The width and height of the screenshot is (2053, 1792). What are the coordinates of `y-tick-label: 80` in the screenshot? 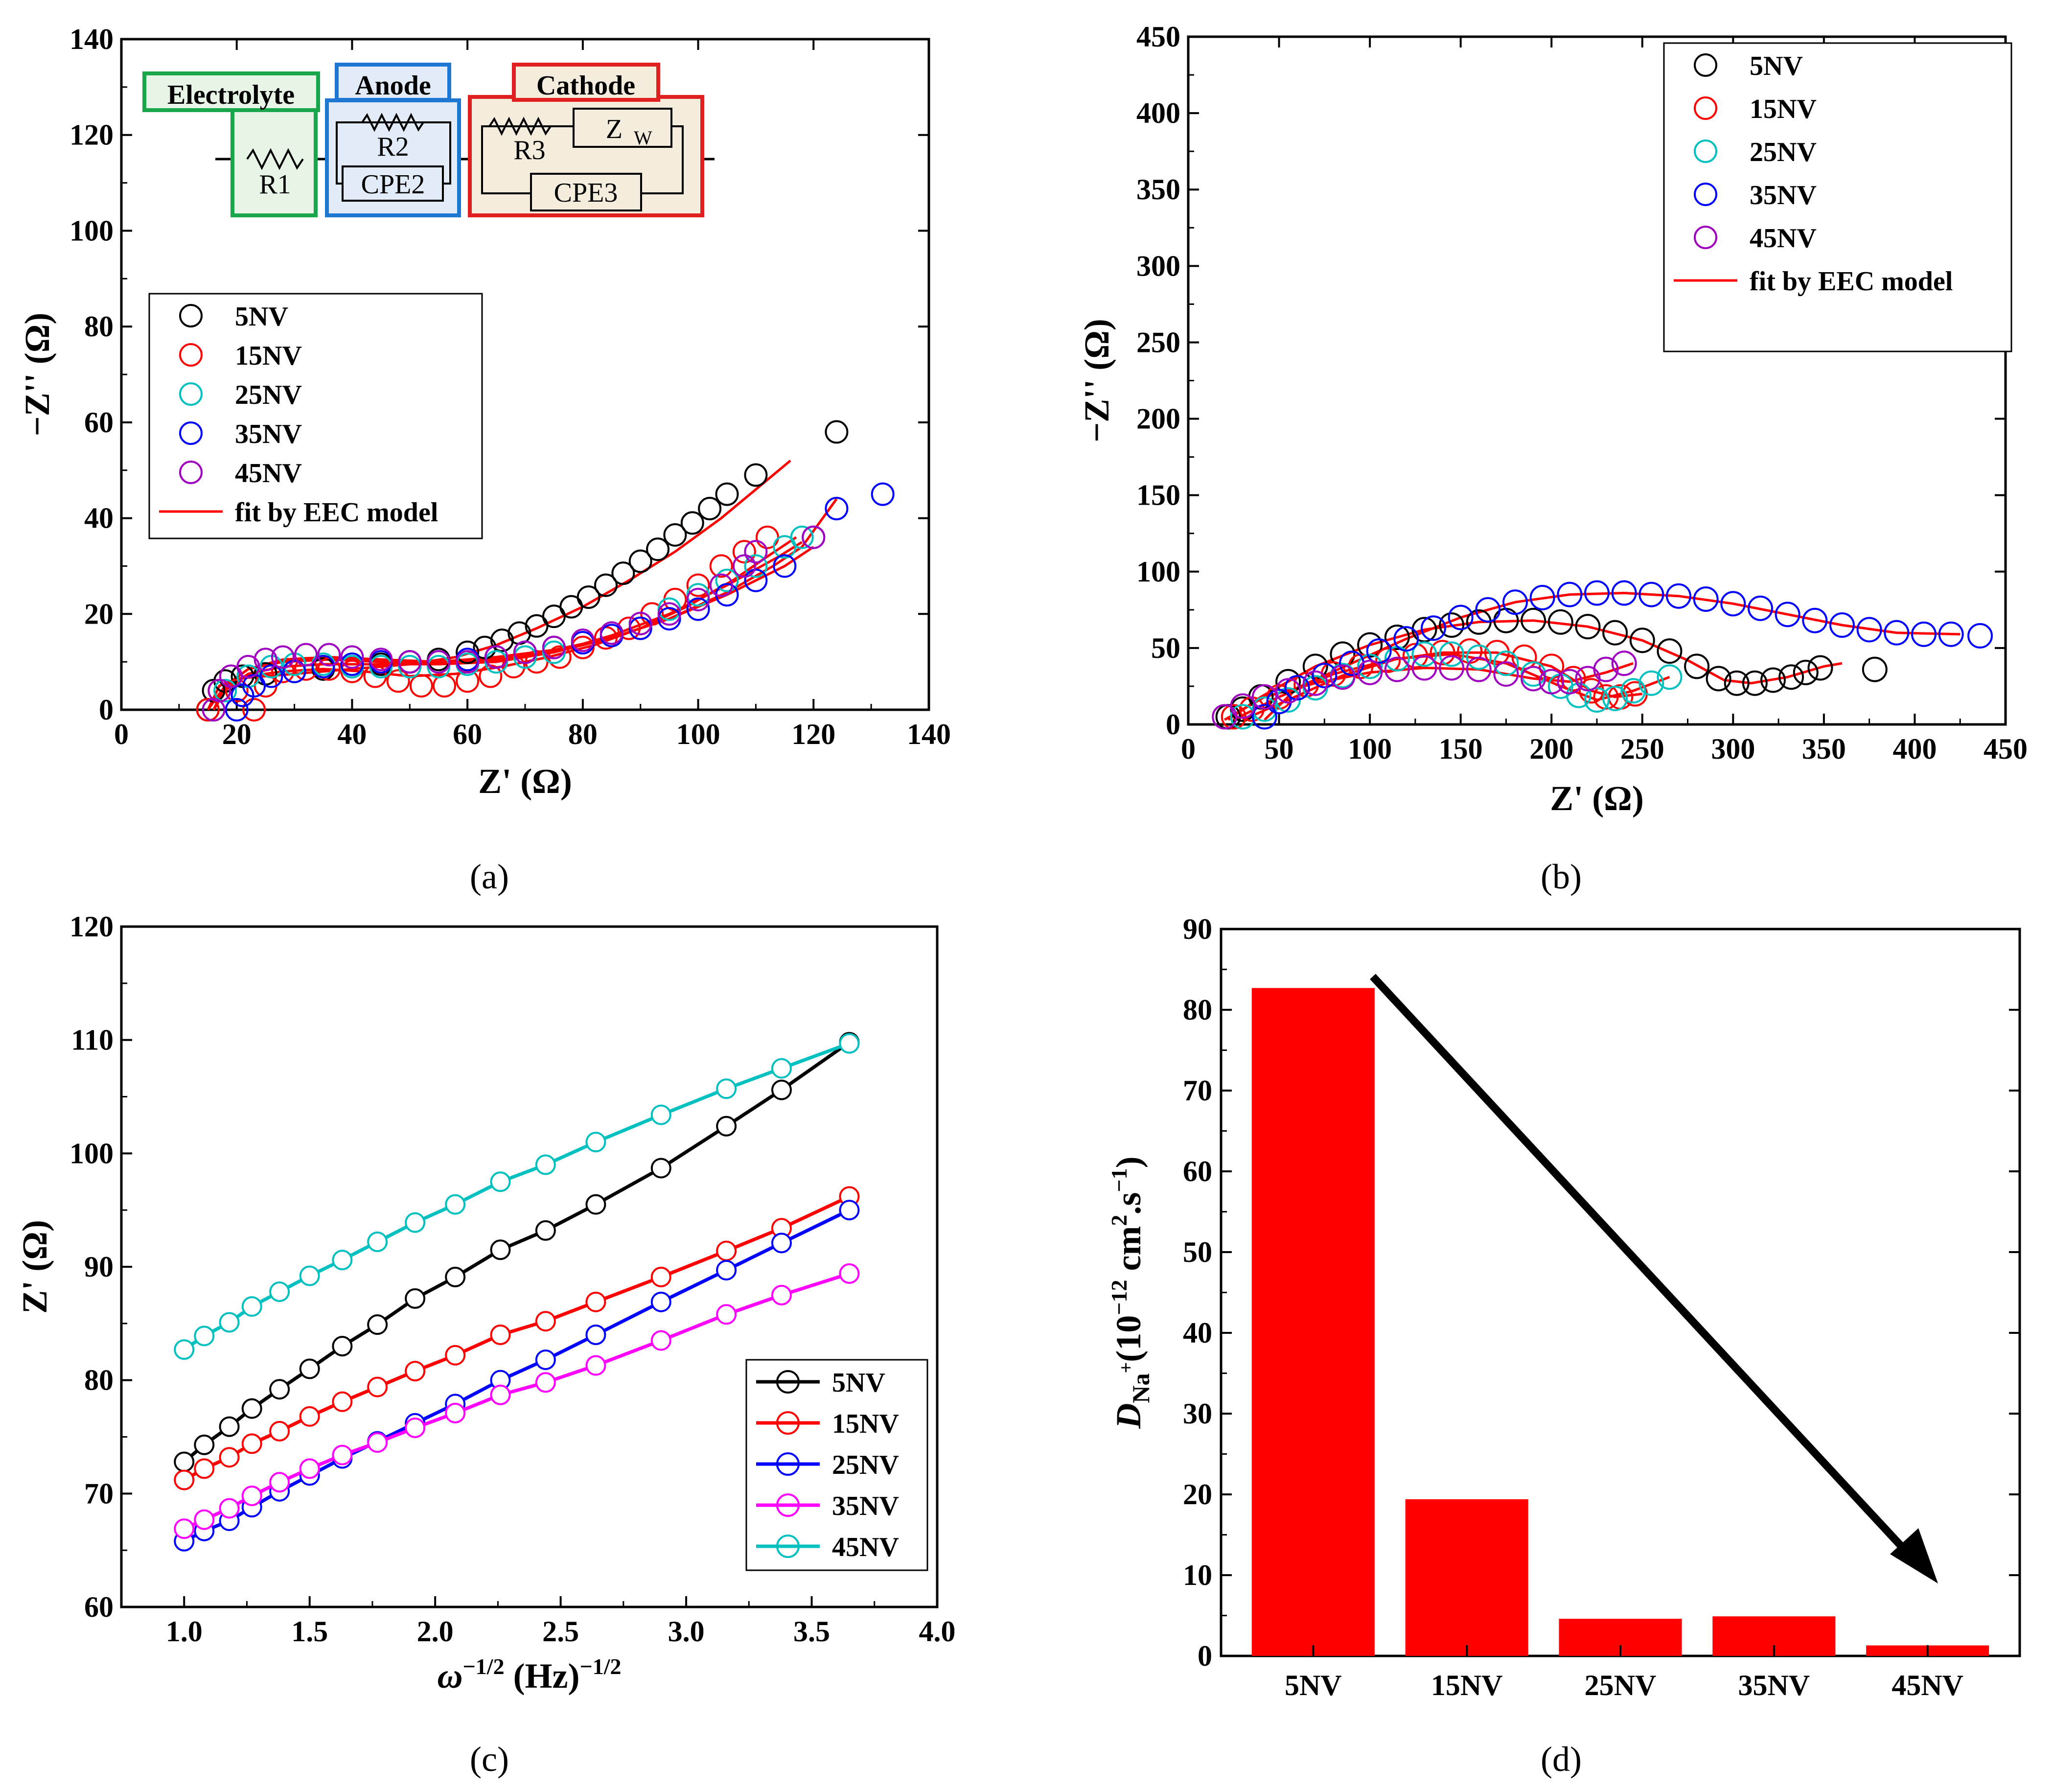 It's located at (1197, 1010).